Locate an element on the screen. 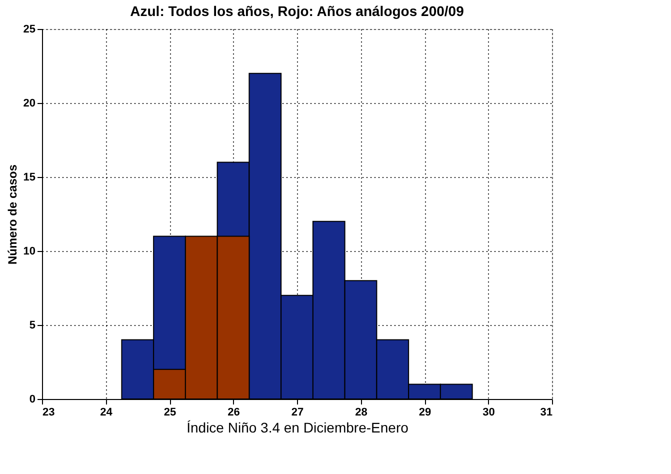  y-tick-label: 15 is located at coordinates (29, 178).